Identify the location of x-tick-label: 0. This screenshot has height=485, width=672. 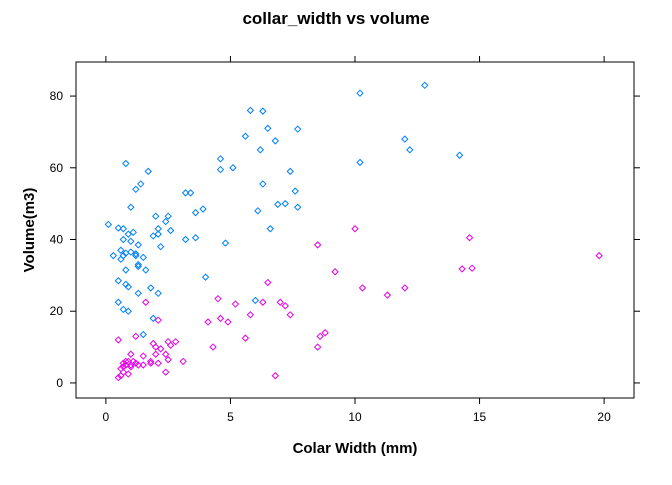
(106, 417).